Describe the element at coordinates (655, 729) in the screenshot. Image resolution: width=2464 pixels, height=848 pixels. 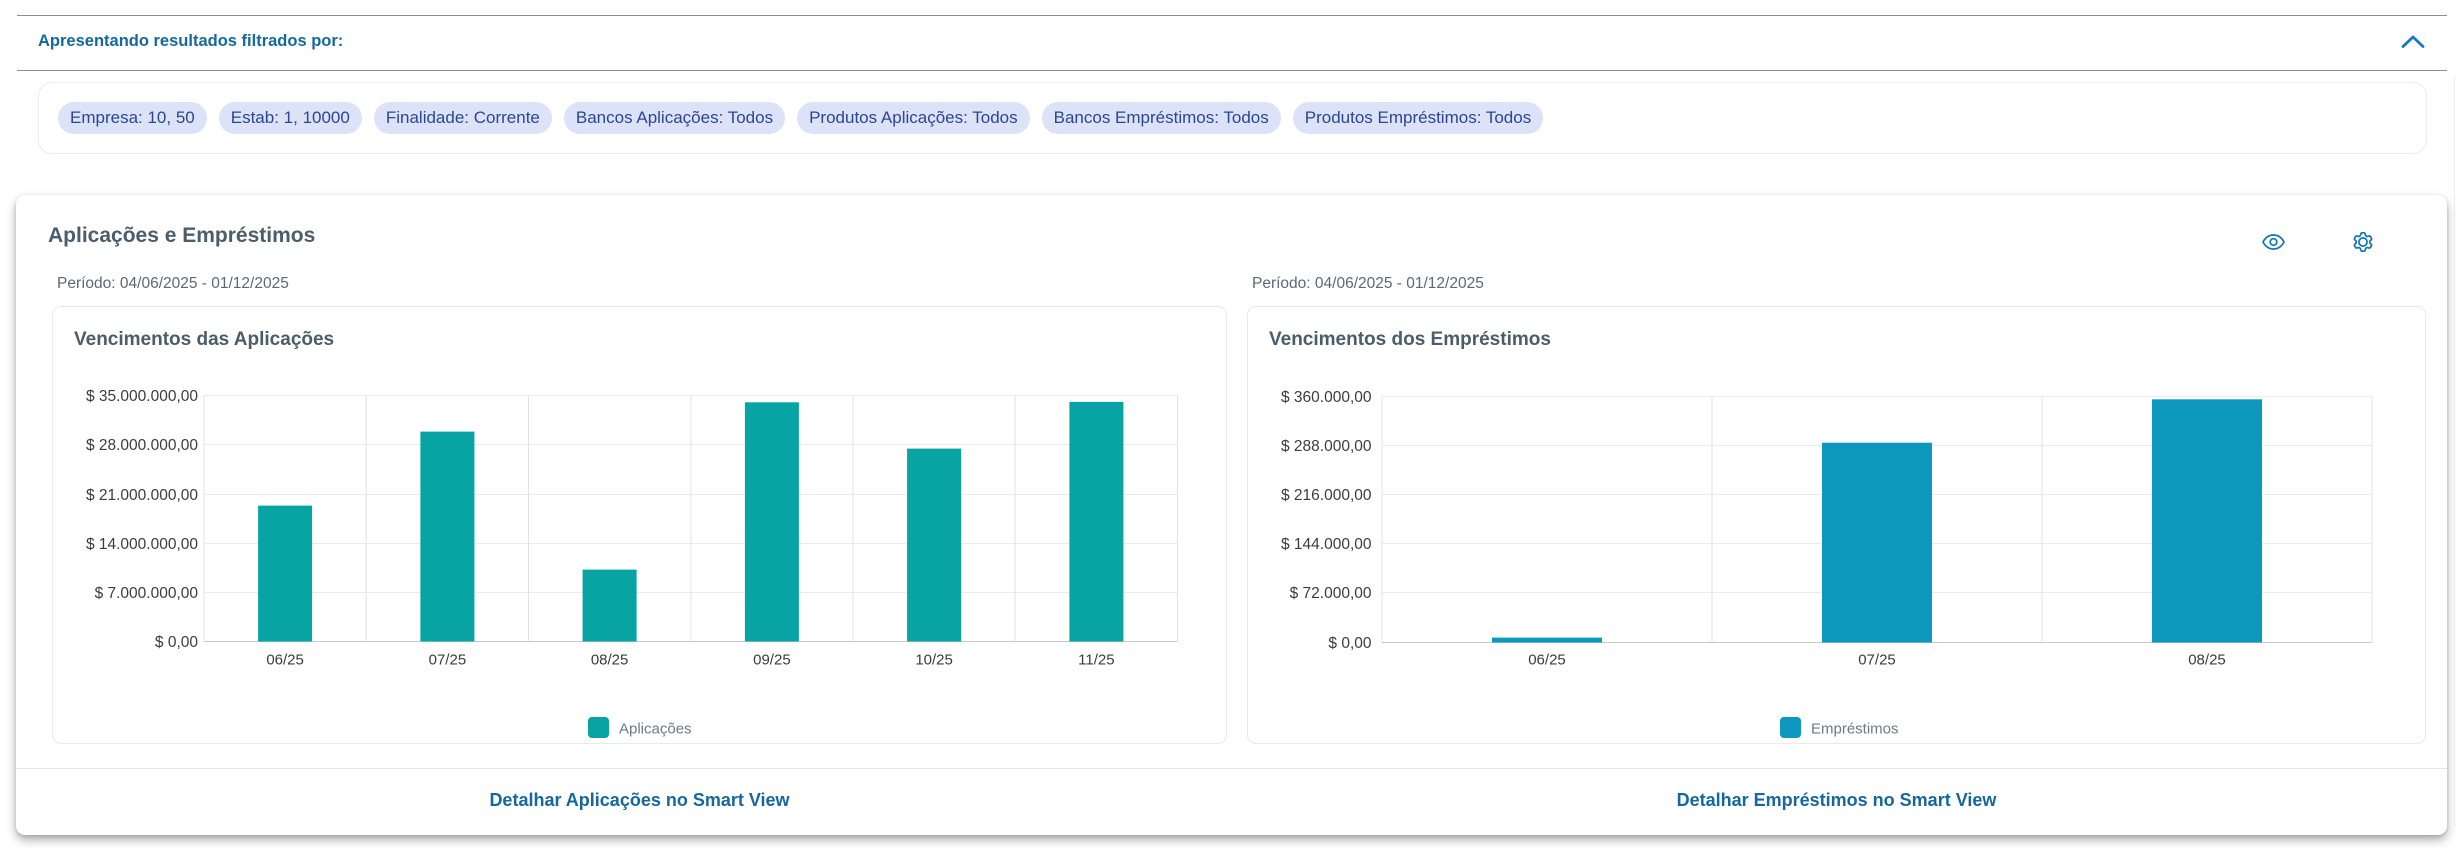
I see `svg-text: Aplicações` at that location.